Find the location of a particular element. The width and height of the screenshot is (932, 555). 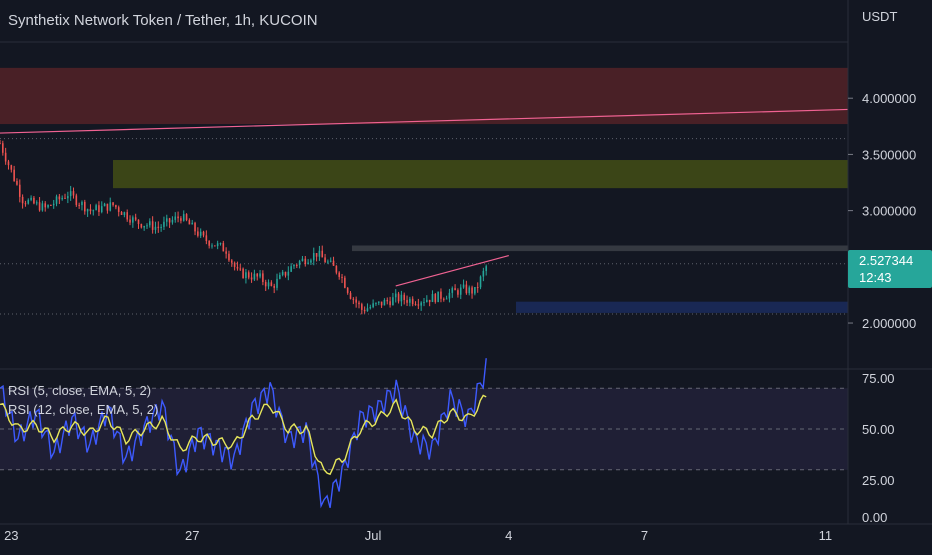

last-price-badge is located at coordinates (890, 269).